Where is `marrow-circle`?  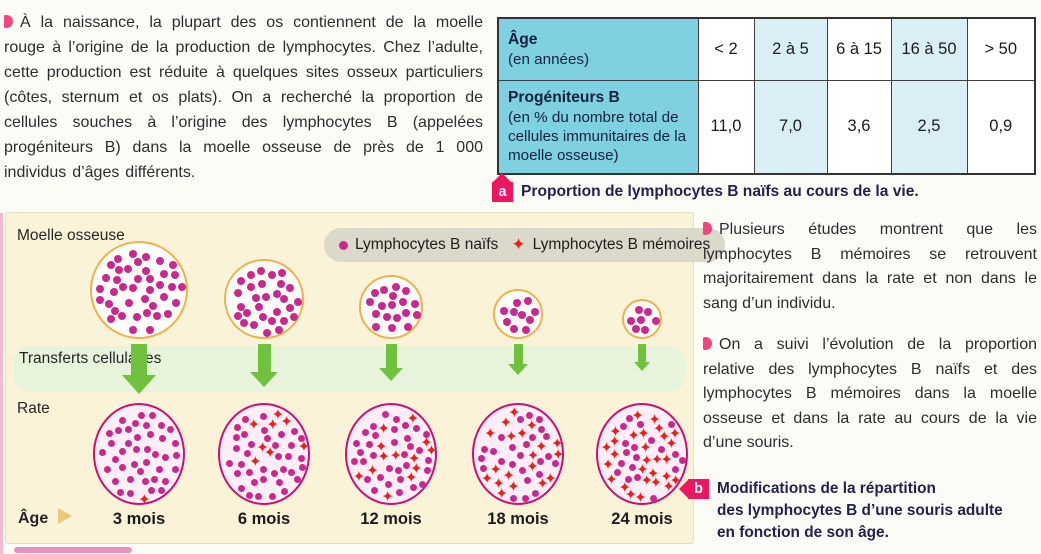
marrow-circle is located at coordinates (139, 290).